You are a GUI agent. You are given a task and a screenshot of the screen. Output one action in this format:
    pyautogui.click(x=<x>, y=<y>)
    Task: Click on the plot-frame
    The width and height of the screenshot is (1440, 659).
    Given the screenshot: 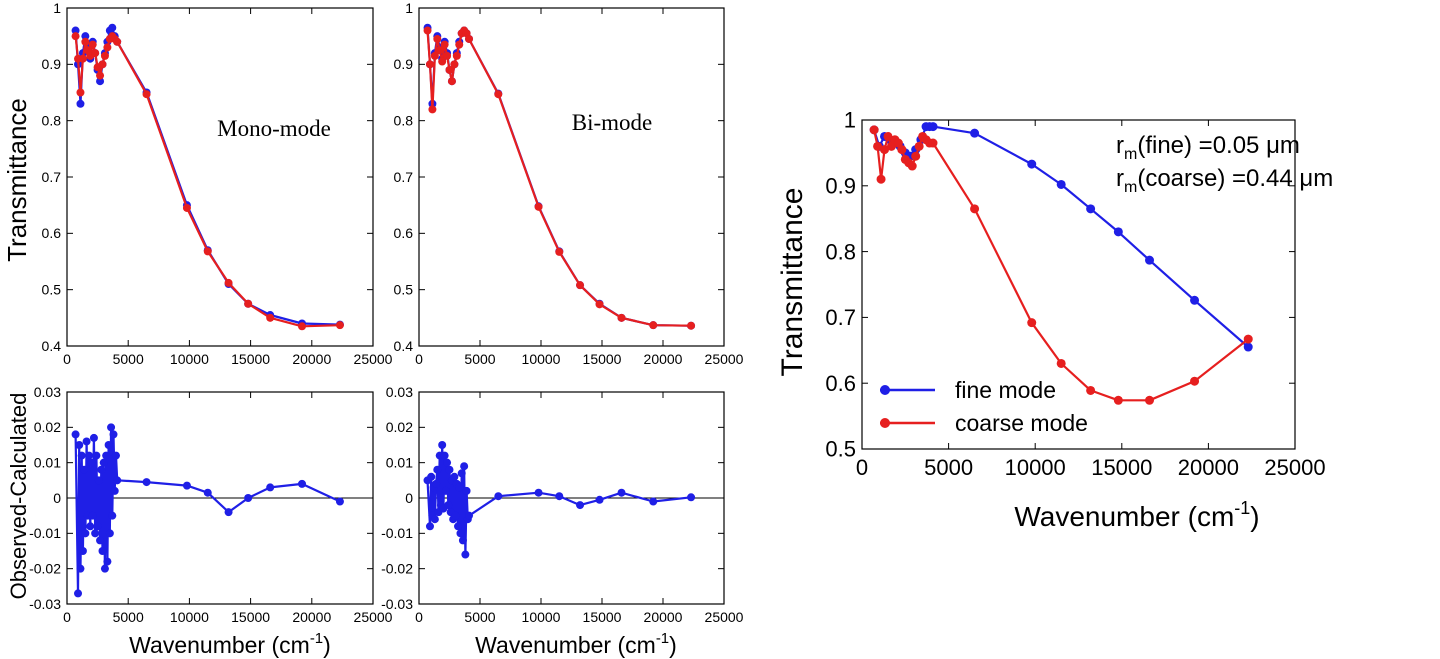 What is the action you would take?
    pyautogui.click(x=220, y=177)
    